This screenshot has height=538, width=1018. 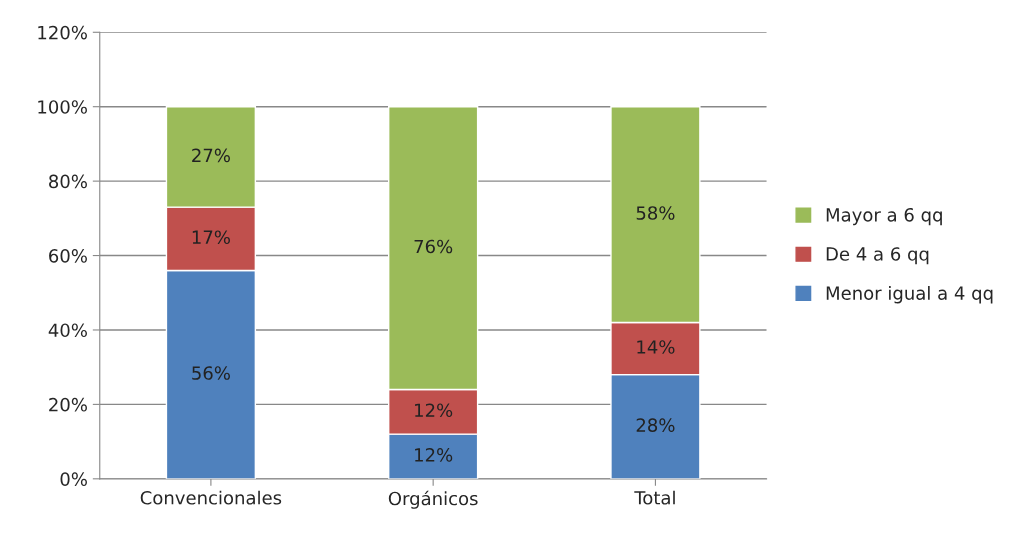 I want to click on y-tick-label: 40%, so click(x=67, y=330).